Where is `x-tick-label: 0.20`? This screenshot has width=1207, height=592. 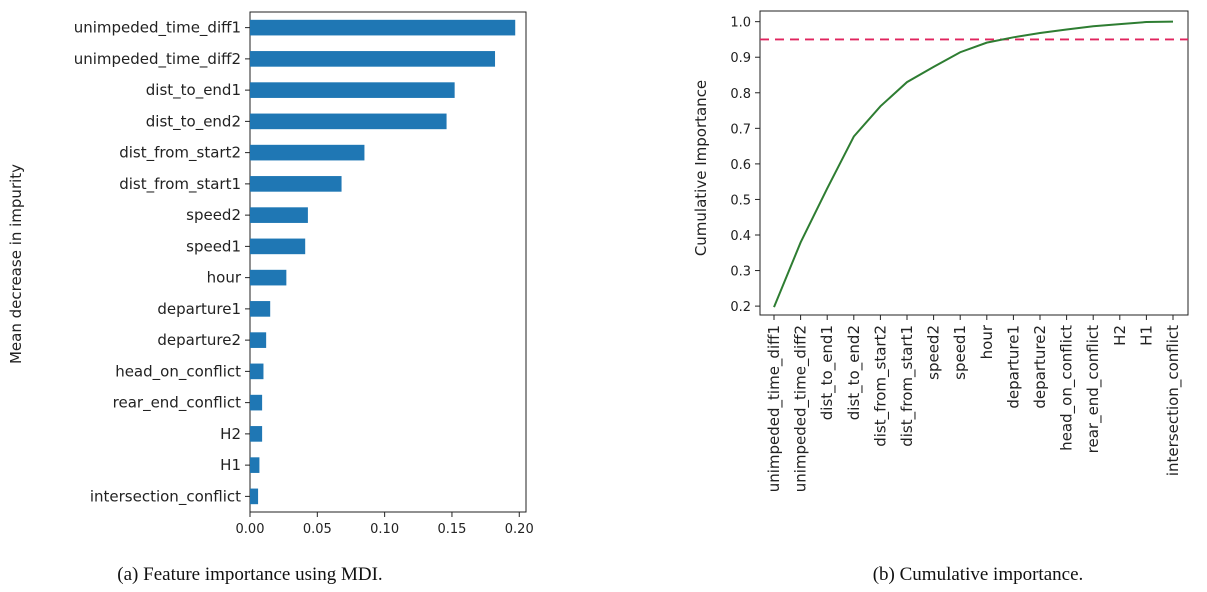 x-tick-label: 0.20 is located at coordinates (519, 529).